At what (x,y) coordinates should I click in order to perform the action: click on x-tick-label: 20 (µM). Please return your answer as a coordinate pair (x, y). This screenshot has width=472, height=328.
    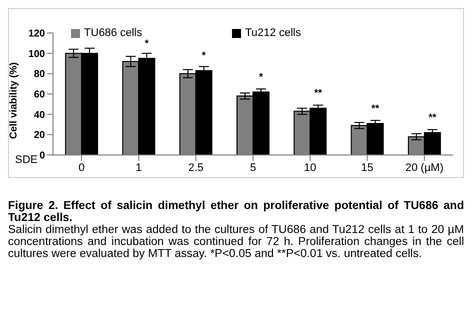
    Looking at the image, I should click on (424, 168).